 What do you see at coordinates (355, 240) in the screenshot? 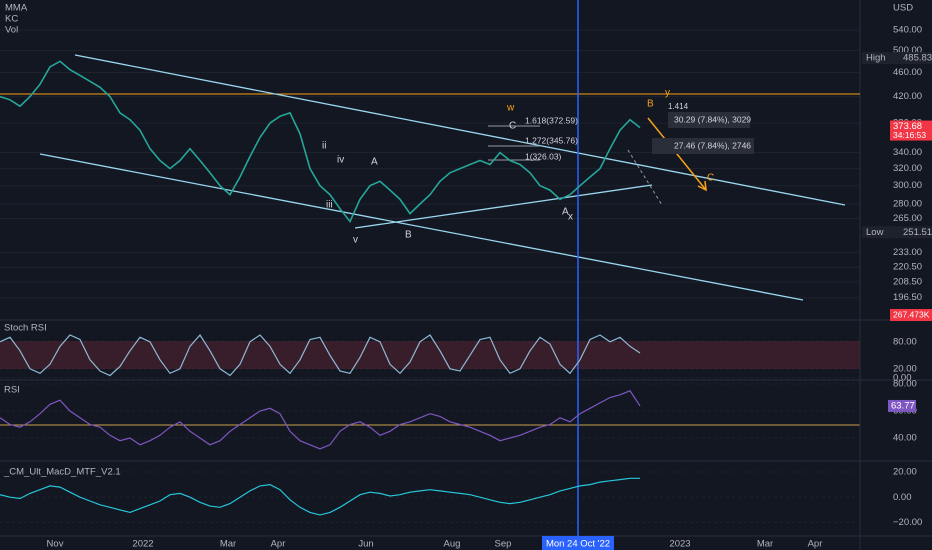
I see `wave-label: v` at bounding box center [355, 240].